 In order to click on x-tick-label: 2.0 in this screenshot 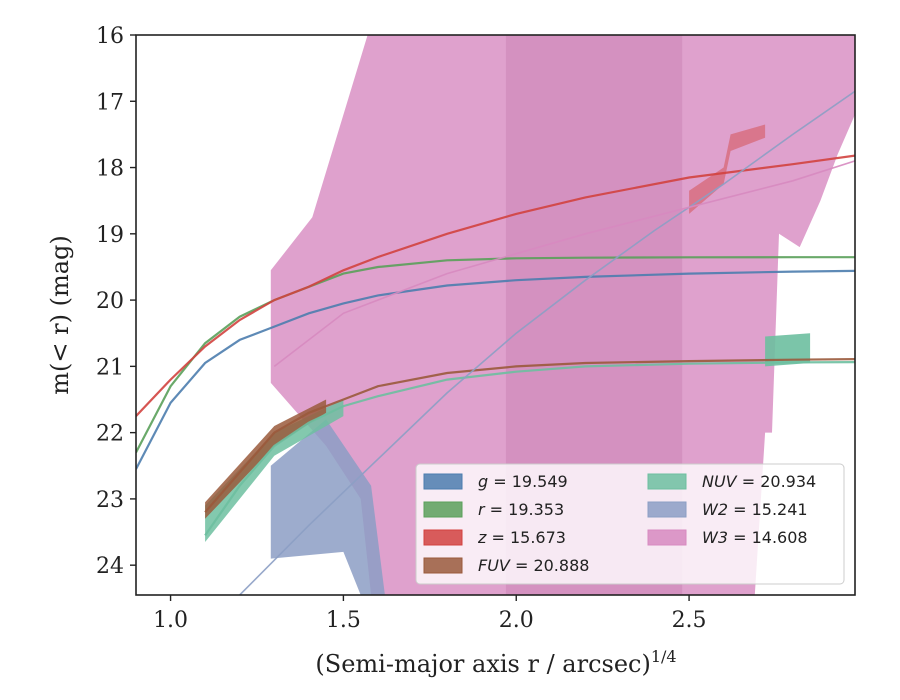, I will do `click(516, 620)`.